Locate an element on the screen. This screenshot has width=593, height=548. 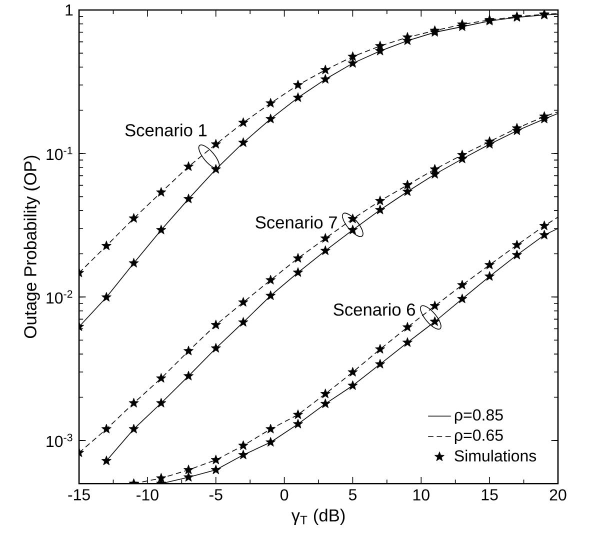
y-axis-title: Outage Probability (OP) is located at coordinates (32, 247).